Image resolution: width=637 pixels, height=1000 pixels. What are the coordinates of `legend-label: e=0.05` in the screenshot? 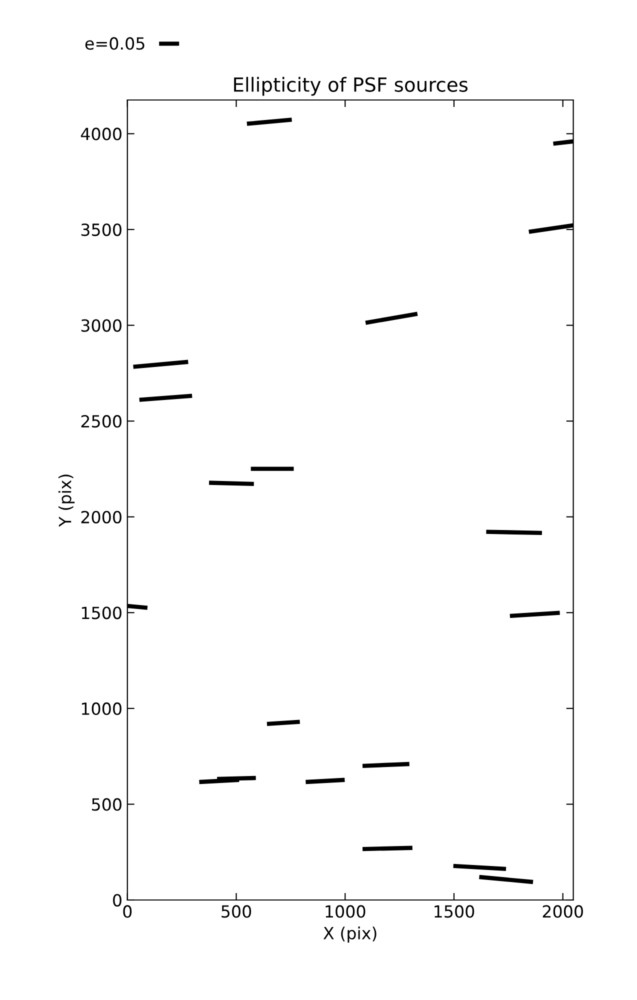 It's located at (114, 43).